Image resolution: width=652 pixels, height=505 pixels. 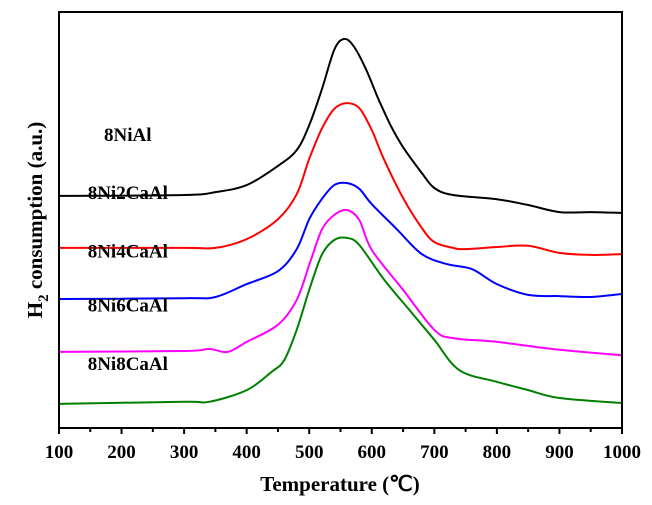 I want to click on x-ticks-layer: 100 200 300 400 500 600 700 800 900 1000, so click(x=343, y=445).